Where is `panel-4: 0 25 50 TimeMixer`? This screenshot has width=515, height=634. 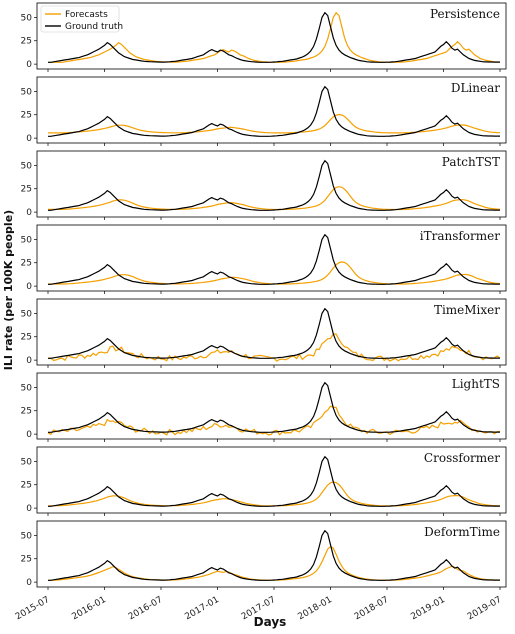 panel-4: 0 25 50 TimeMixer is located at coordinates (264, 333).